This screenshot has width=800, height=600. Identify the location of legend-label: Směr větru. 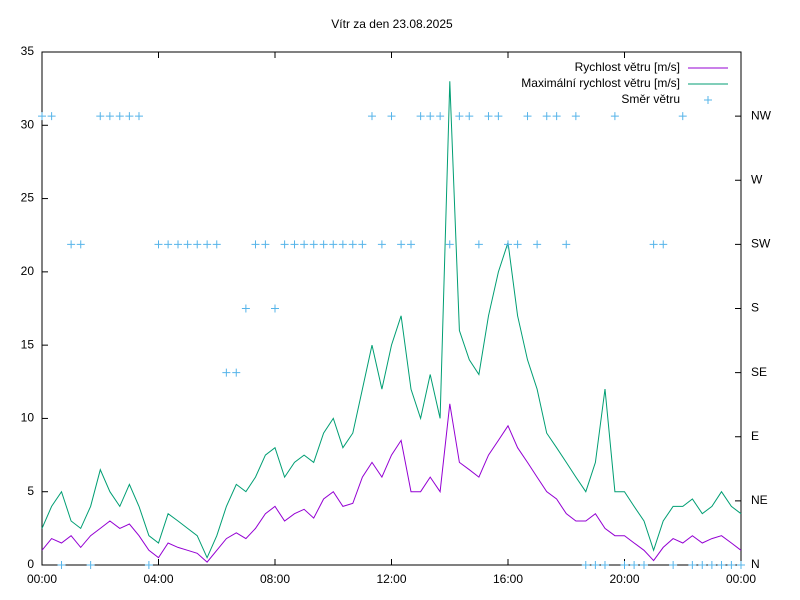
(650, 99).